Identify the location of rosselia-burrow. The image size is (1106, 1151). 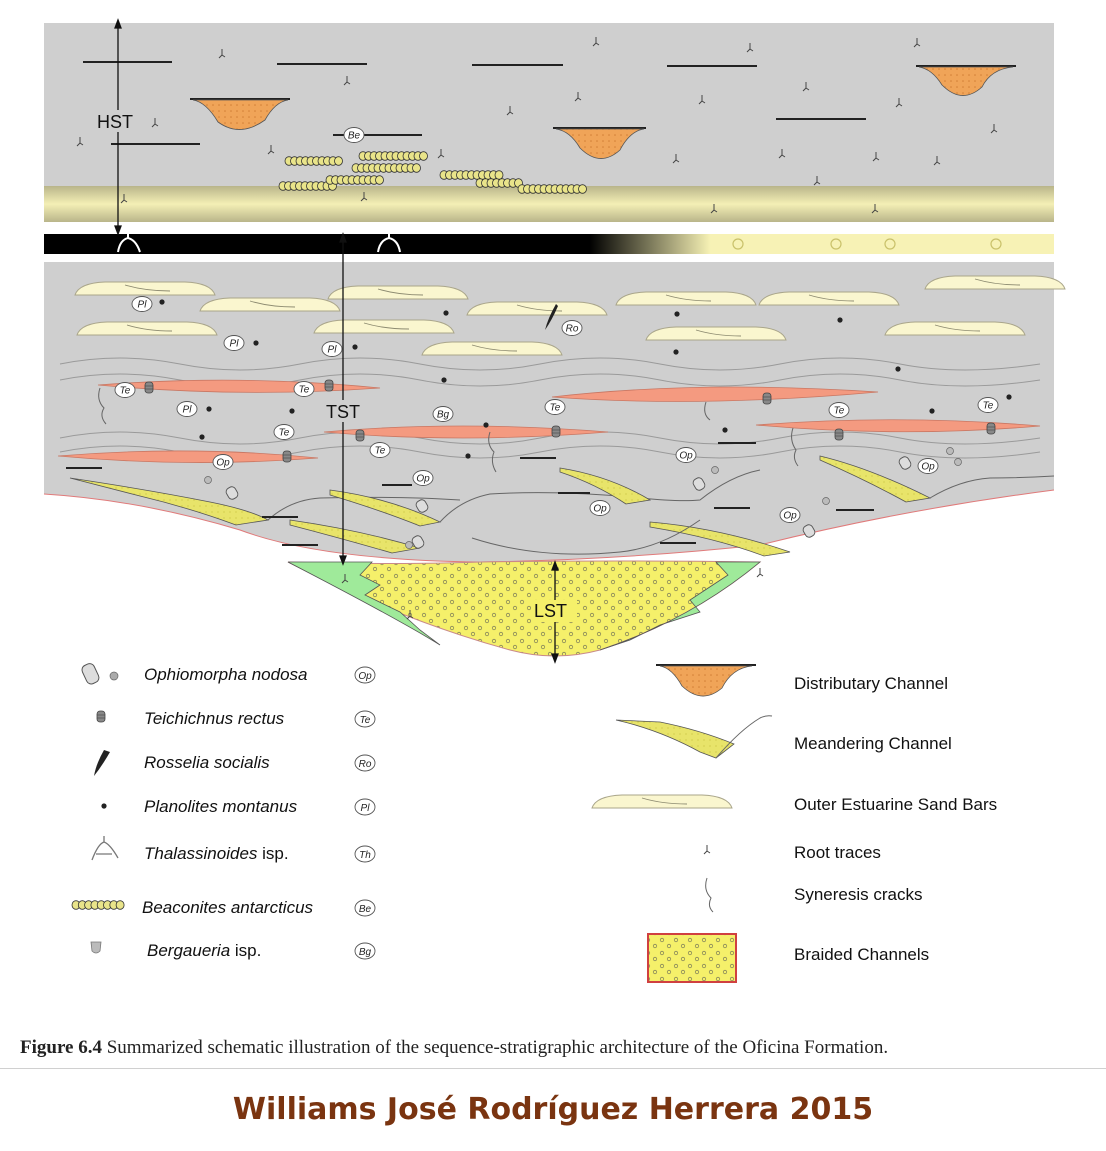
(551, 317).